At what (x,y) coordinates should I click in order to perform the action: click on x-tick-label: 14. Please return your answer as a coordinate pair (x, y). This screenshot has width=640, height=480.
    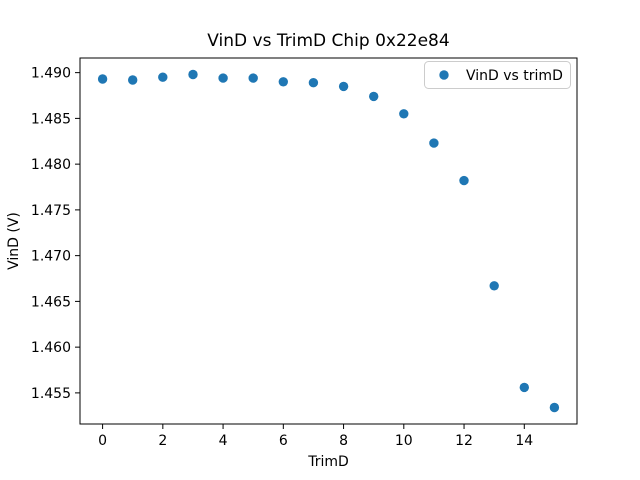
    Looking at the image, I should click on (524, 441).